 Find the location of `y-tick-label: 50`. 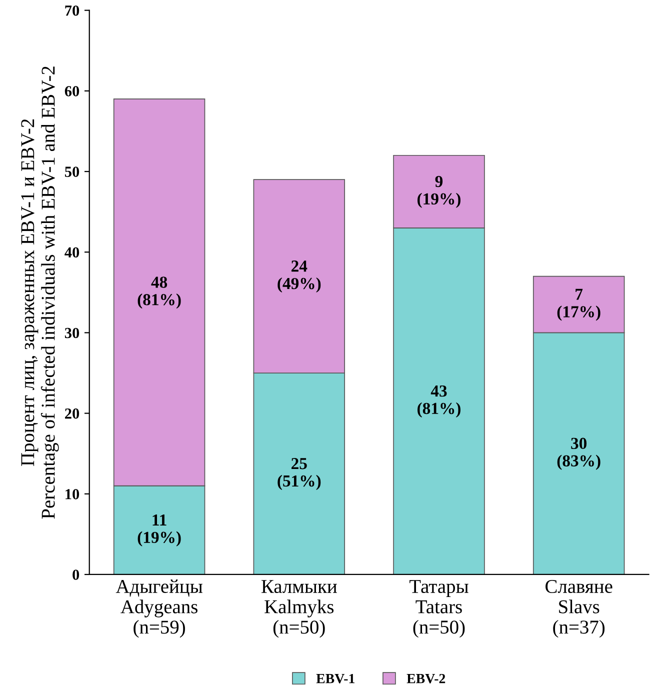

y-tick-label: 50 is located at coordinates (72, 171).